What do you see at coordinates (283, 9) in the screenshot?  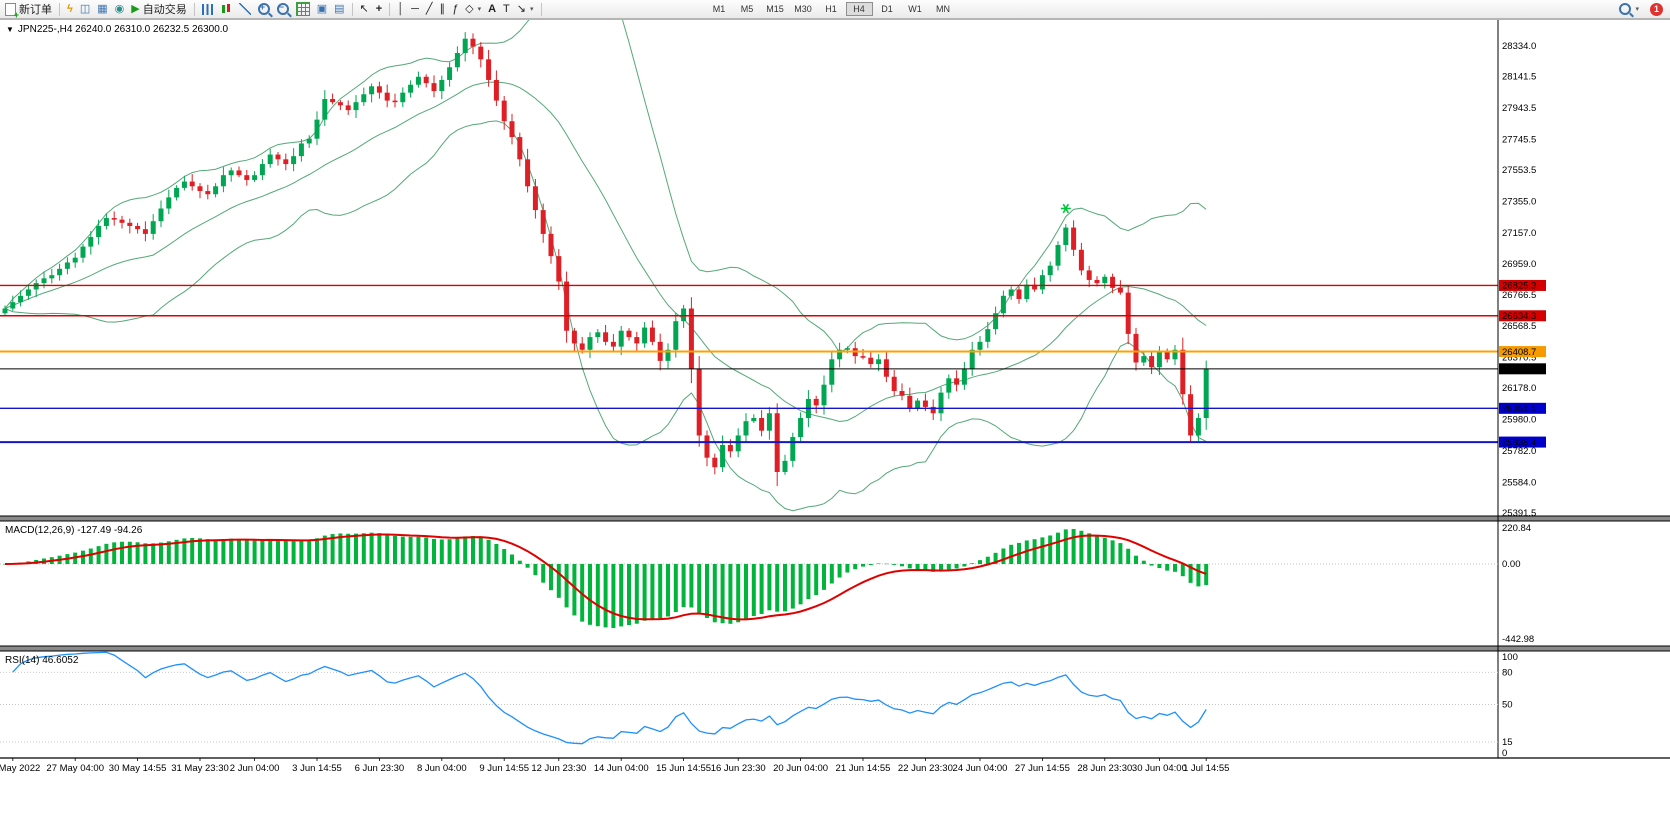 I see `zoom-out-button` at bounding box center [283, 9].